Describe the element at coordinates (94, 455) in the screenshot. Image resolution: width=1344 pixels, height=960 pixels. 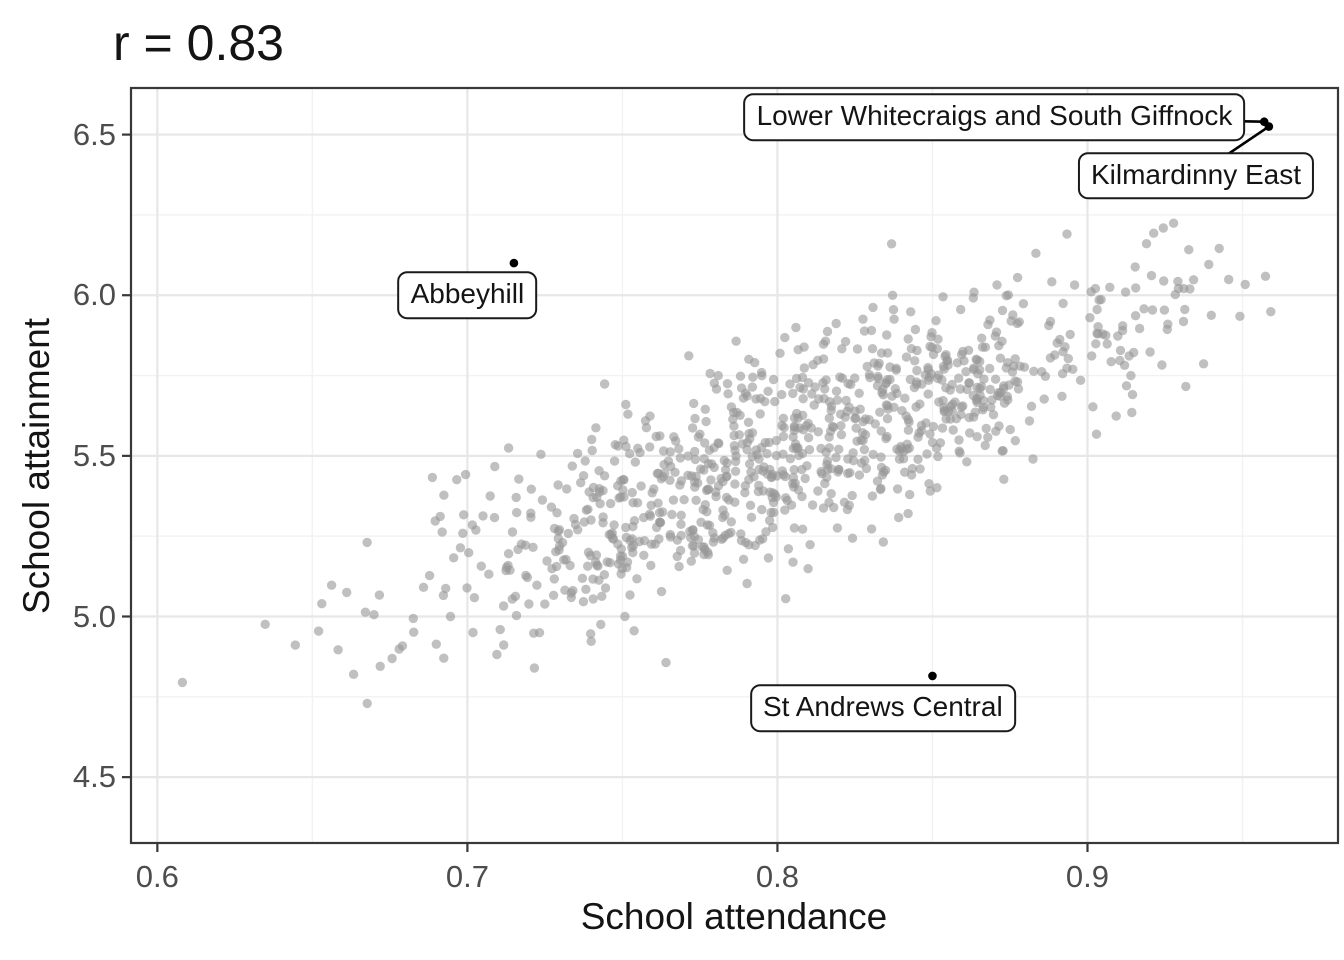
I see `y-tick-label: 5.5` at that location.